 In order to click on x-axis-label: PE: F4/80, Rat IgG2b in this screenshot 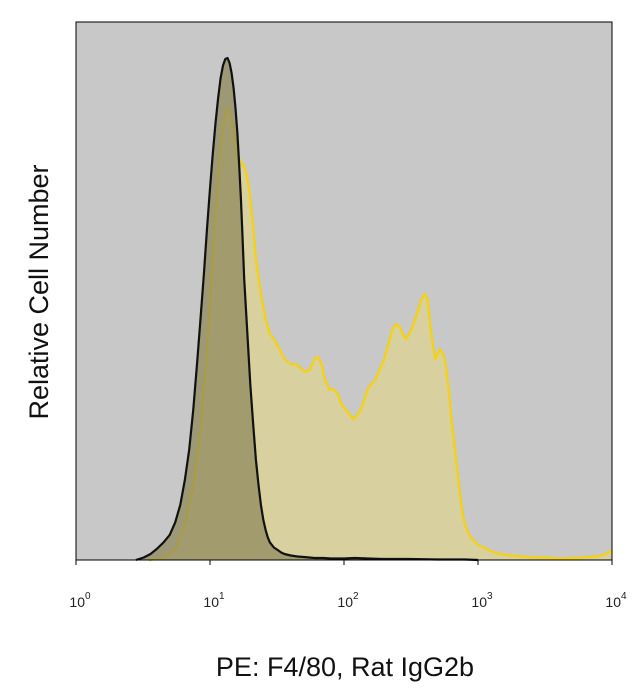, I will do `click(345, 667)`.